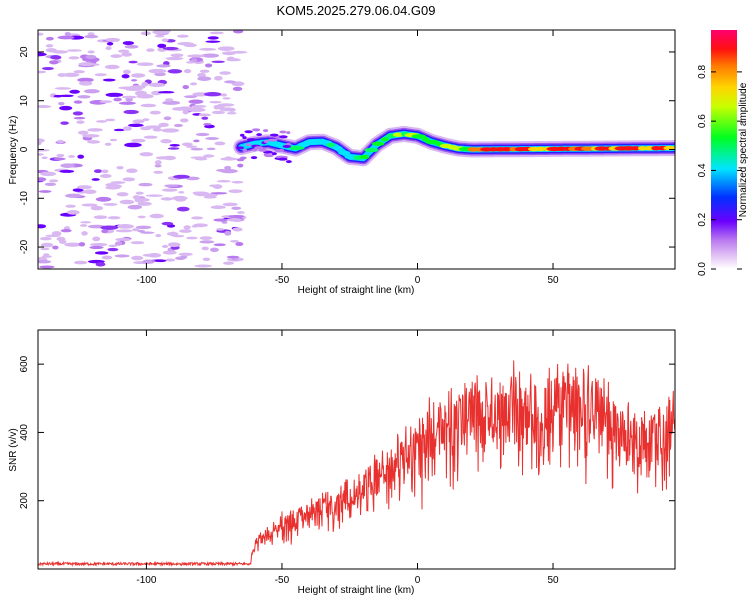 This screenshot has width=750, height=600. Describe the element at coordinates (356, 290) in the screenshot. I see `spectrogram-xlabel: Height of straight line (km)` at that location.